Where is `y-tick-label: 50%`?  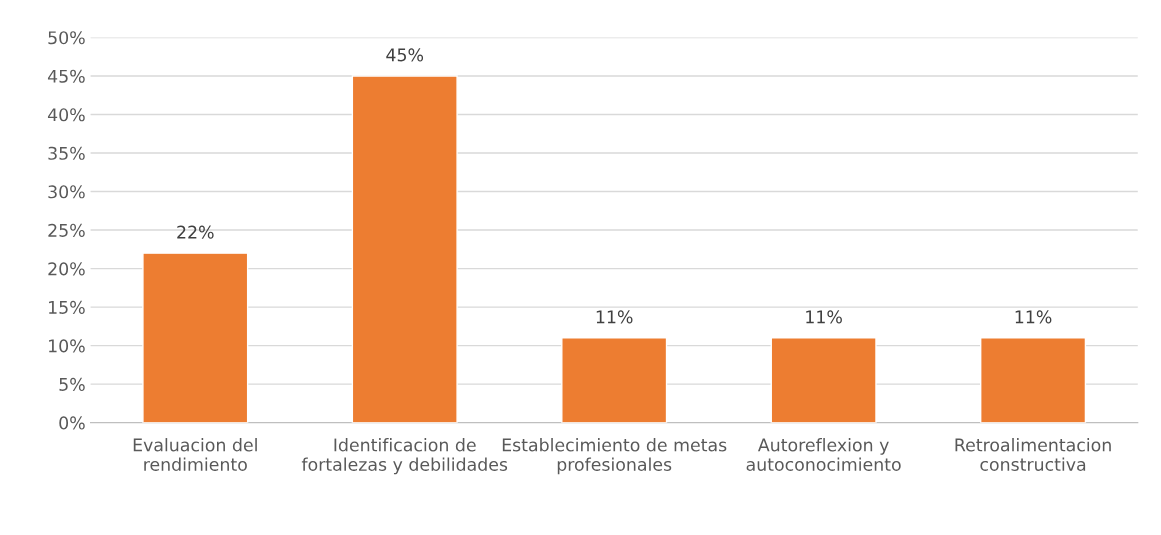 y-tick-label: 50% is located at coordinates (66, 38).